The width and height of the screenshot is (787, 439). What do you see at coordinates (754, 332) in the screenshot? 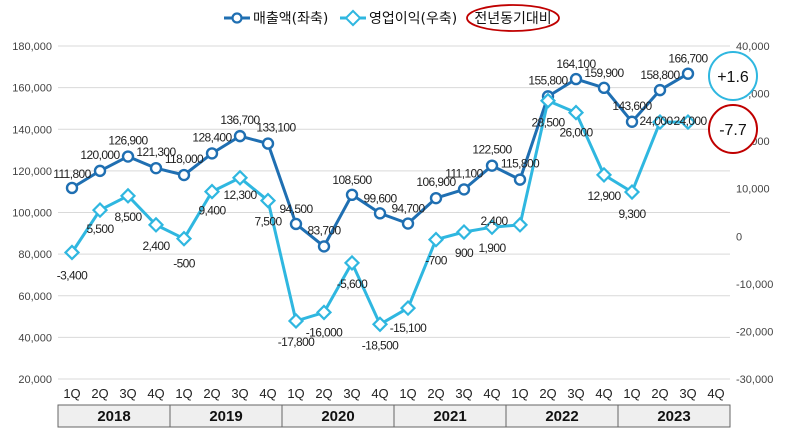
I see `right-tick-label: -20,000` at bounding box center [754, 332].